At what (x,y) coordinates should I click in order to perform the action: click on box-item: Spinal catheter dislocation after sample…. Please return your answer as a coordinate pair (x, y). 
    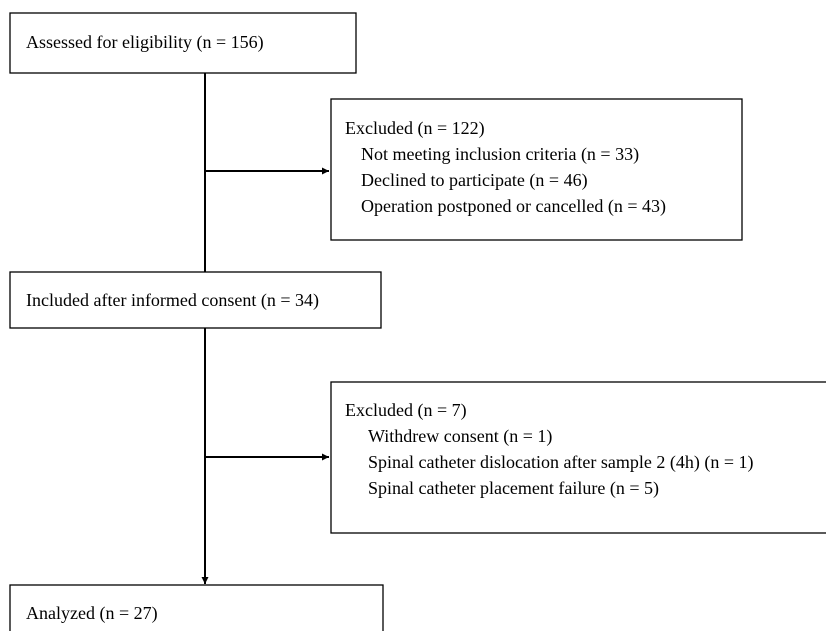
    Looking at the image, I should click on (561, 462).